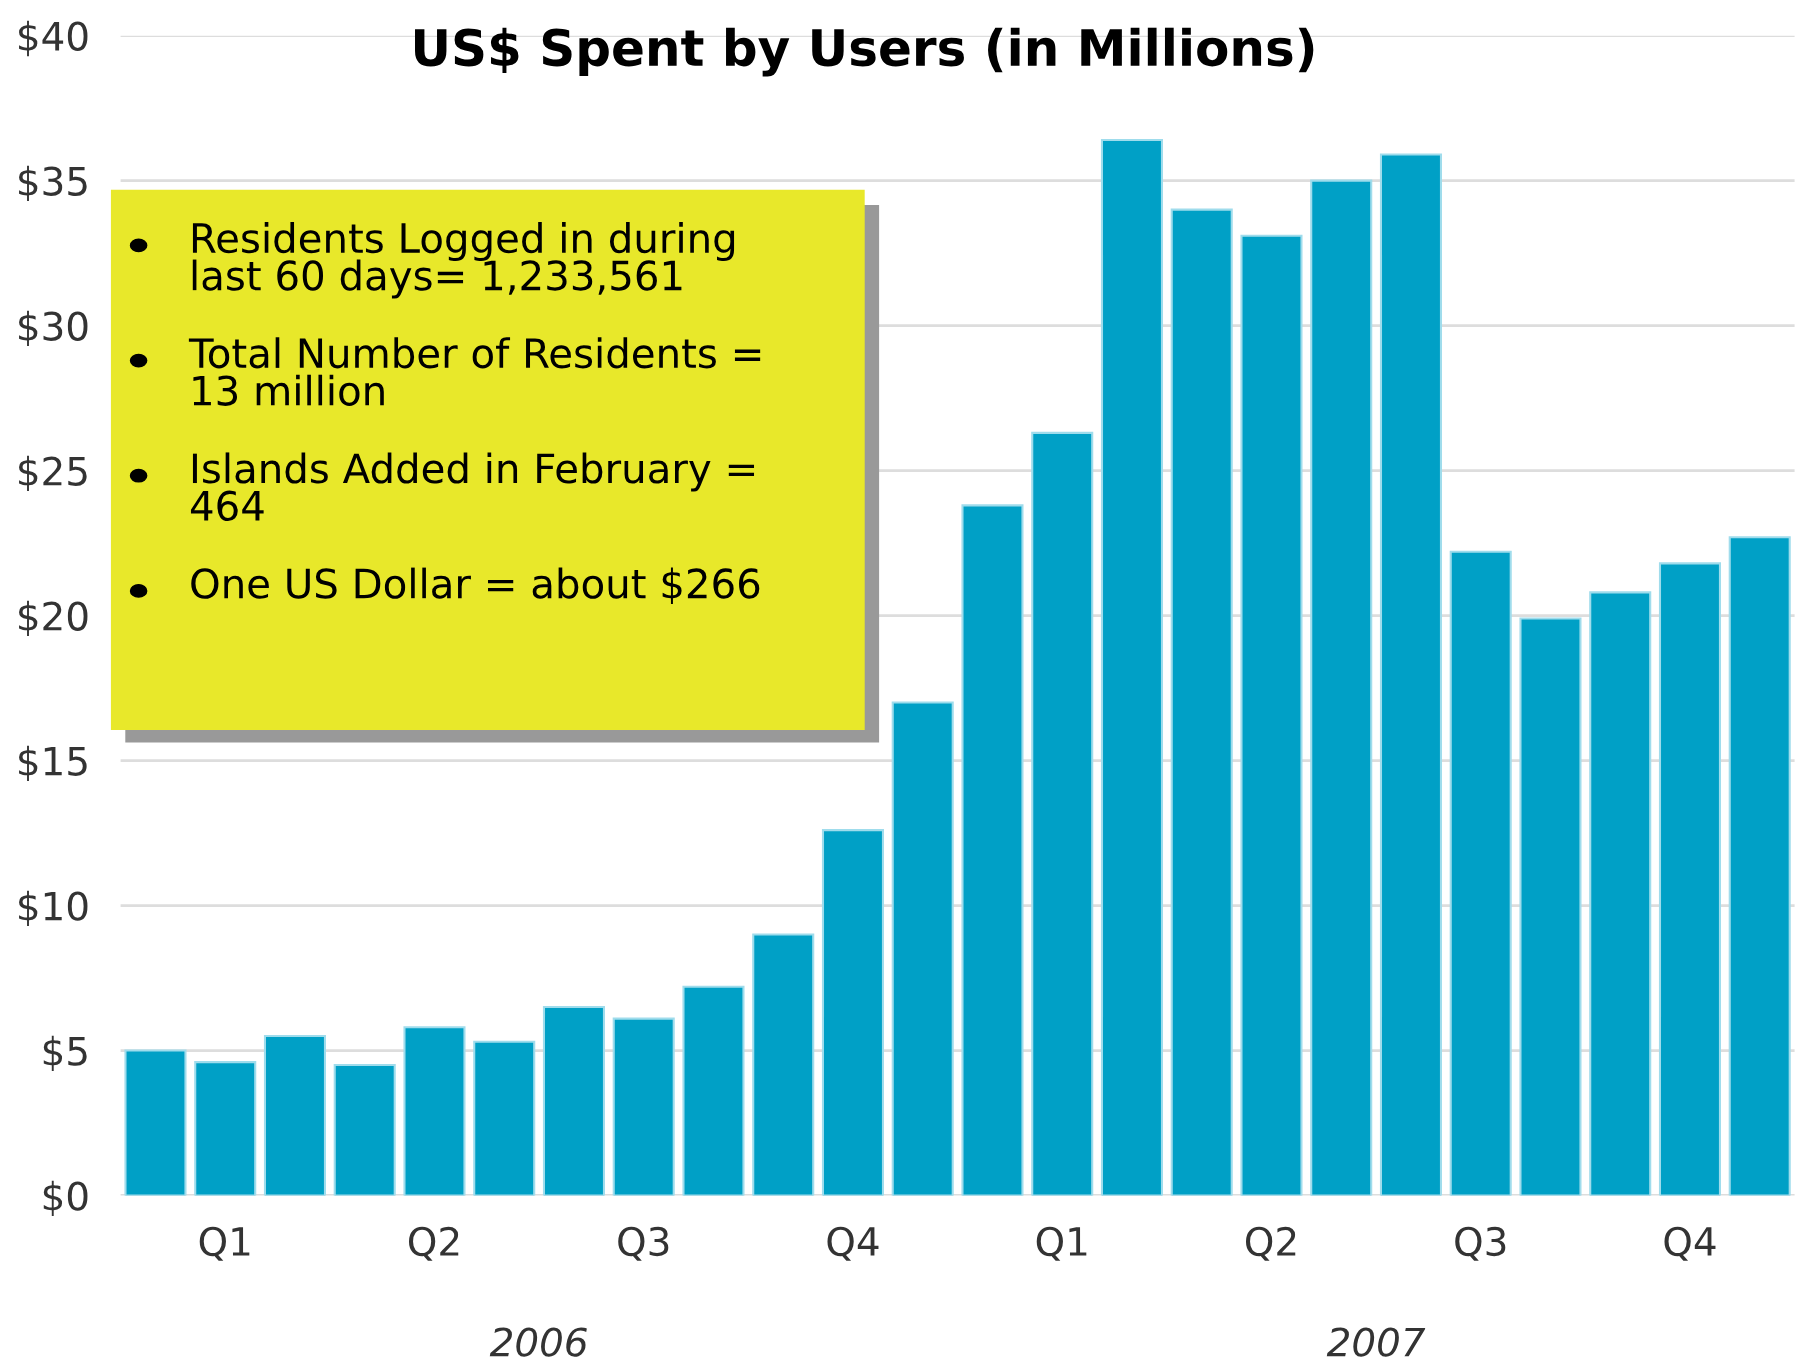 The height and width of the screenshot is (1371, 1800). What do you see at coordinates (65, 1198) in the screenshot?
I see `y-tick-label: $0` at bounding box center [65, 1198].